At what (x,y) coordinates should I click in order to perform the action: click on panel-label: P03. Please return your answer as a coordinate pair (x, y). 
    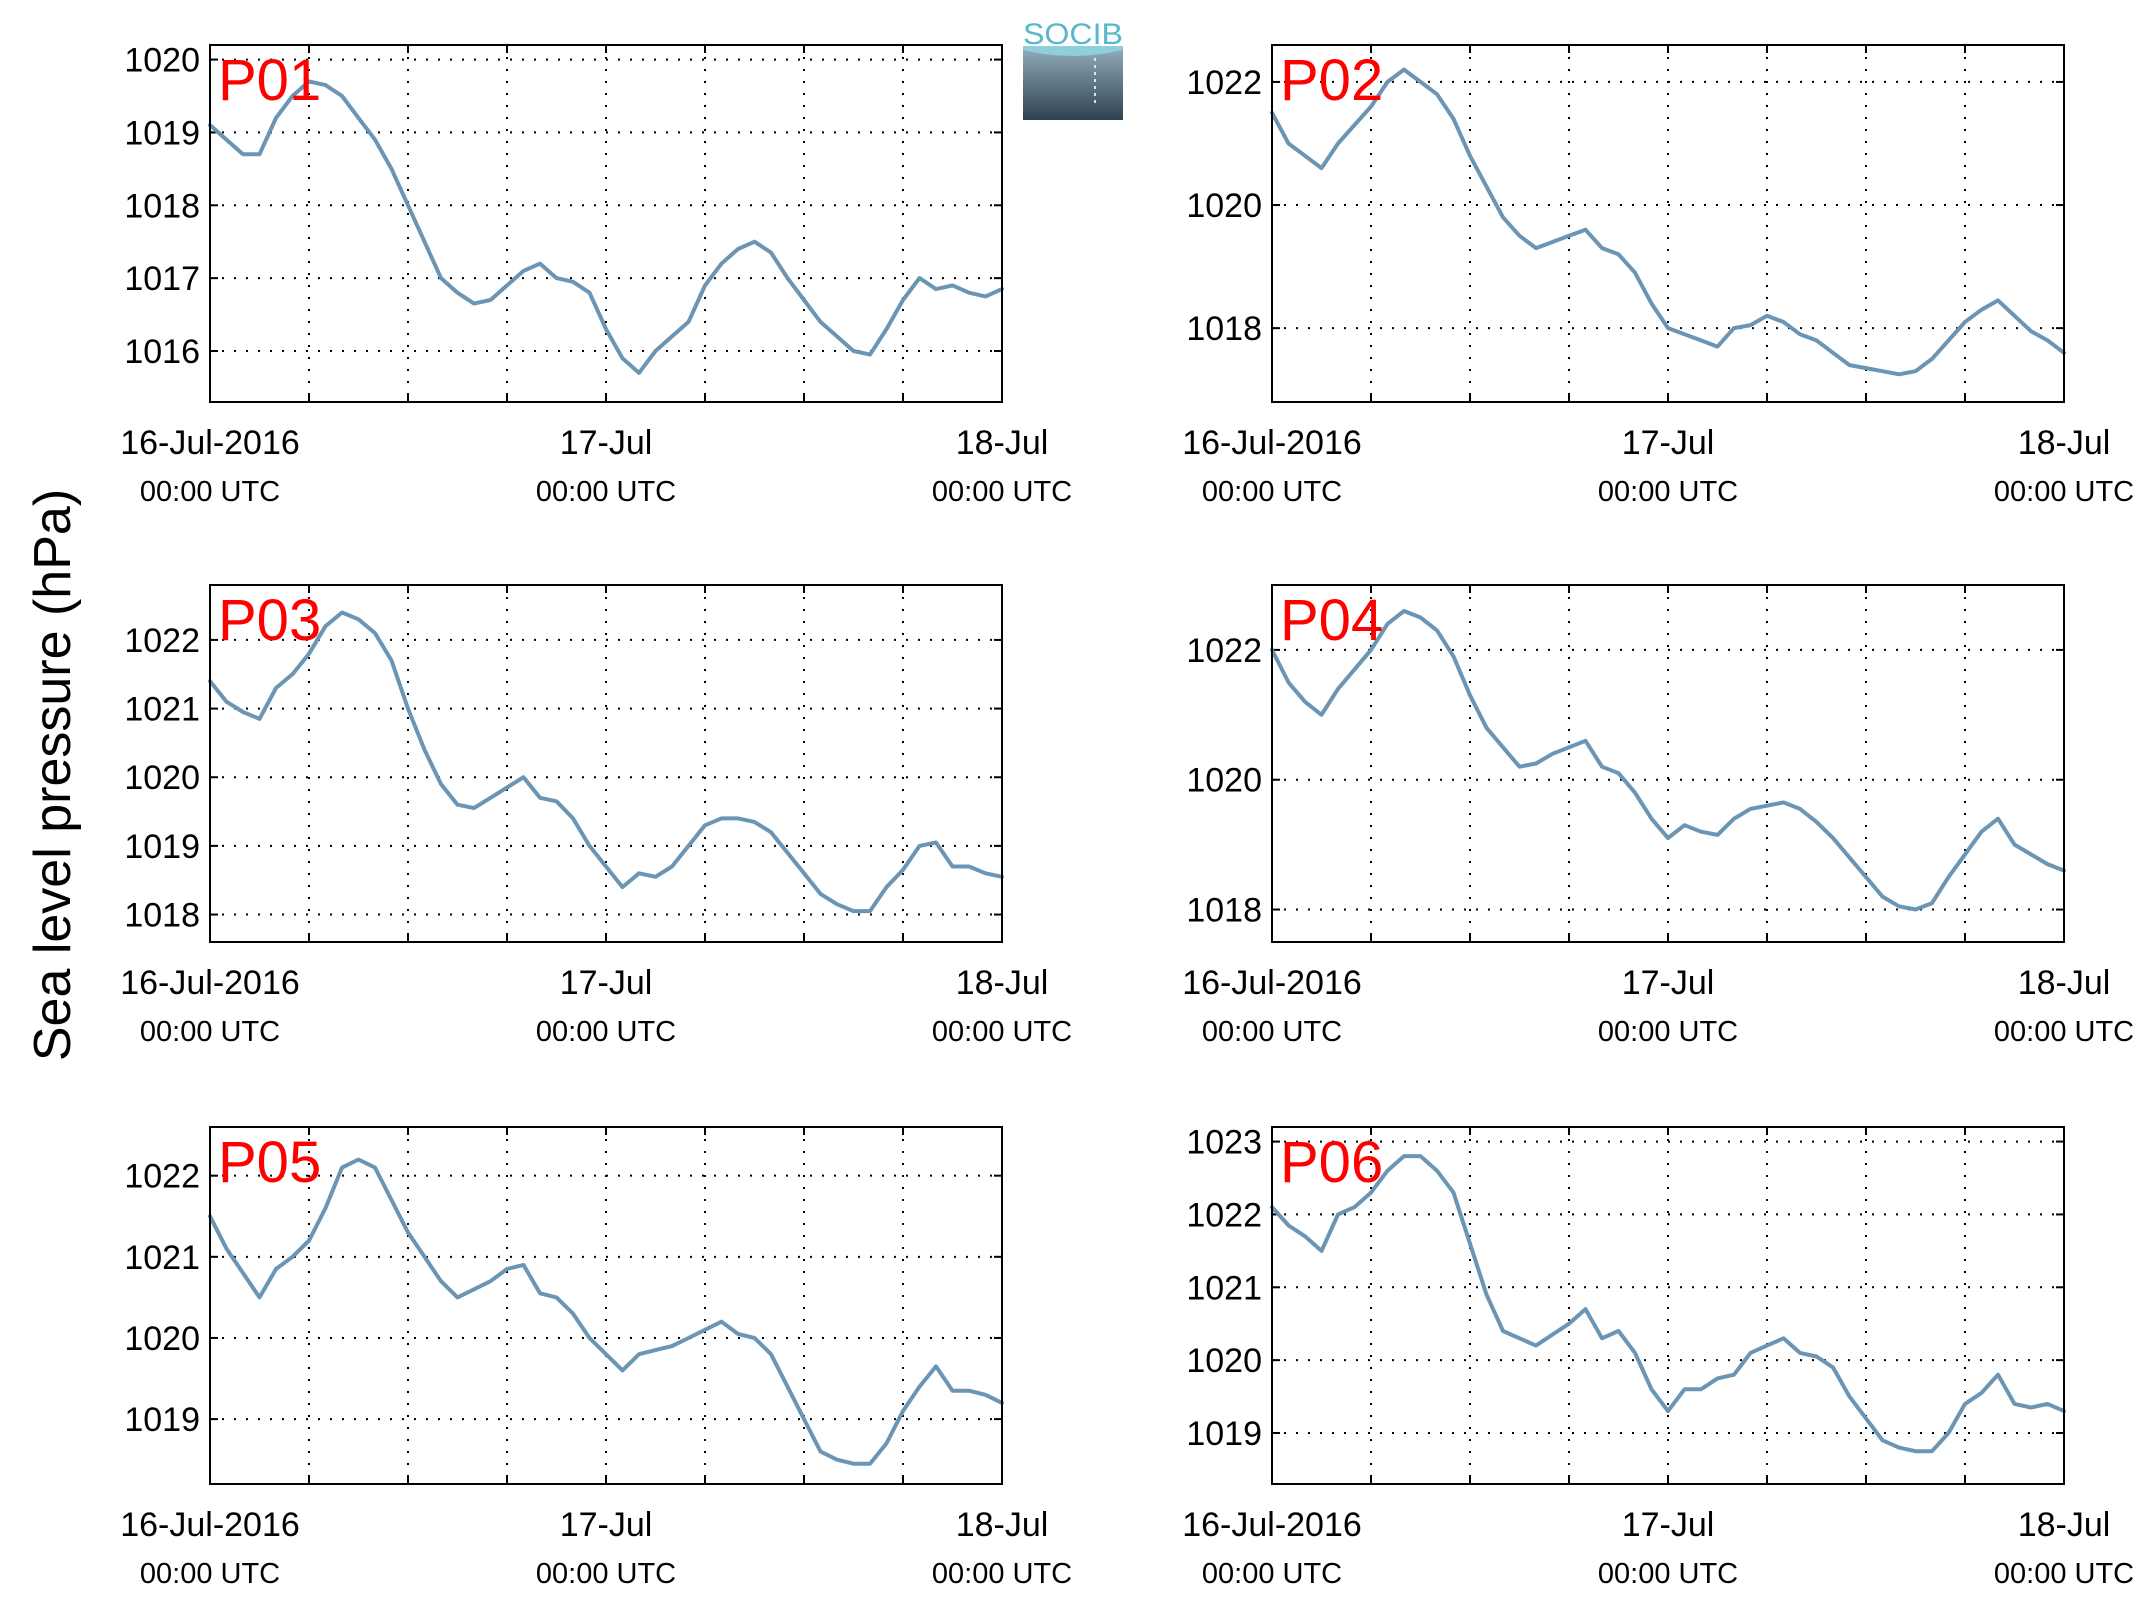
    Looking at the image, I should click on (269, 620).